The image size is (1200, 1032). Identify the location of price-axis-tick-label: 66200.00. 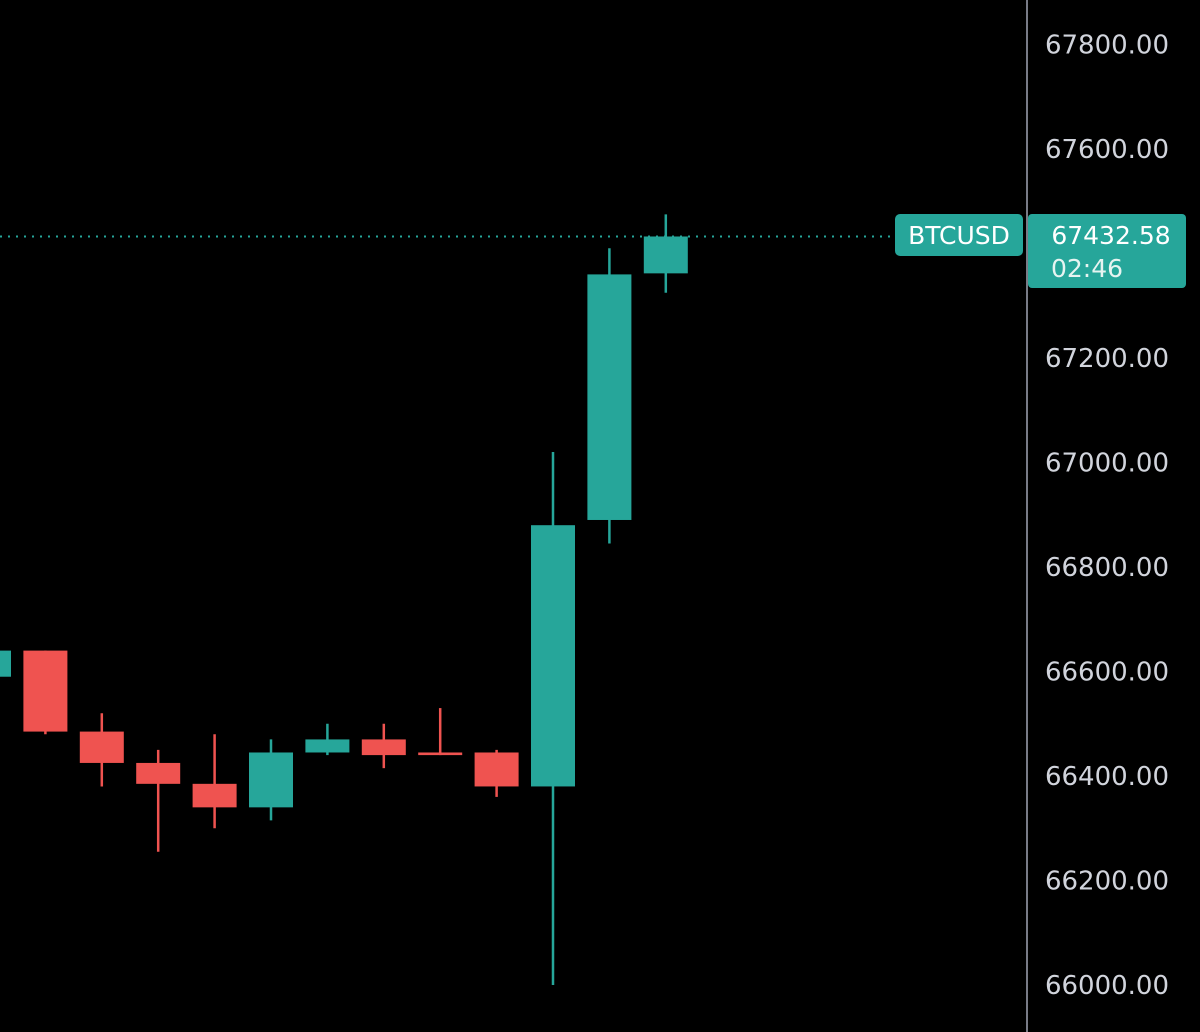
(1107, 882).